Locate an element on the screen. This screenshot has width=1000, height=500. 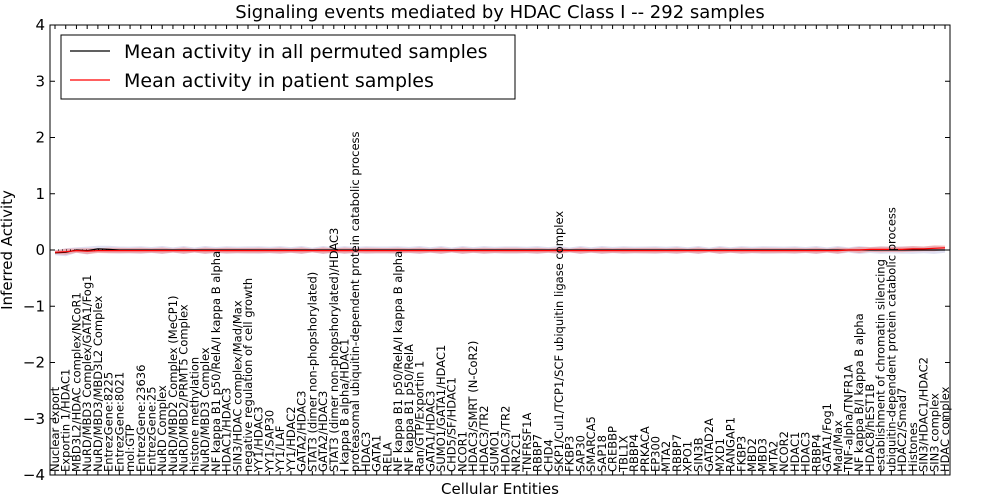
entity-label: SUMO1 is located at coordinates (495, 451).